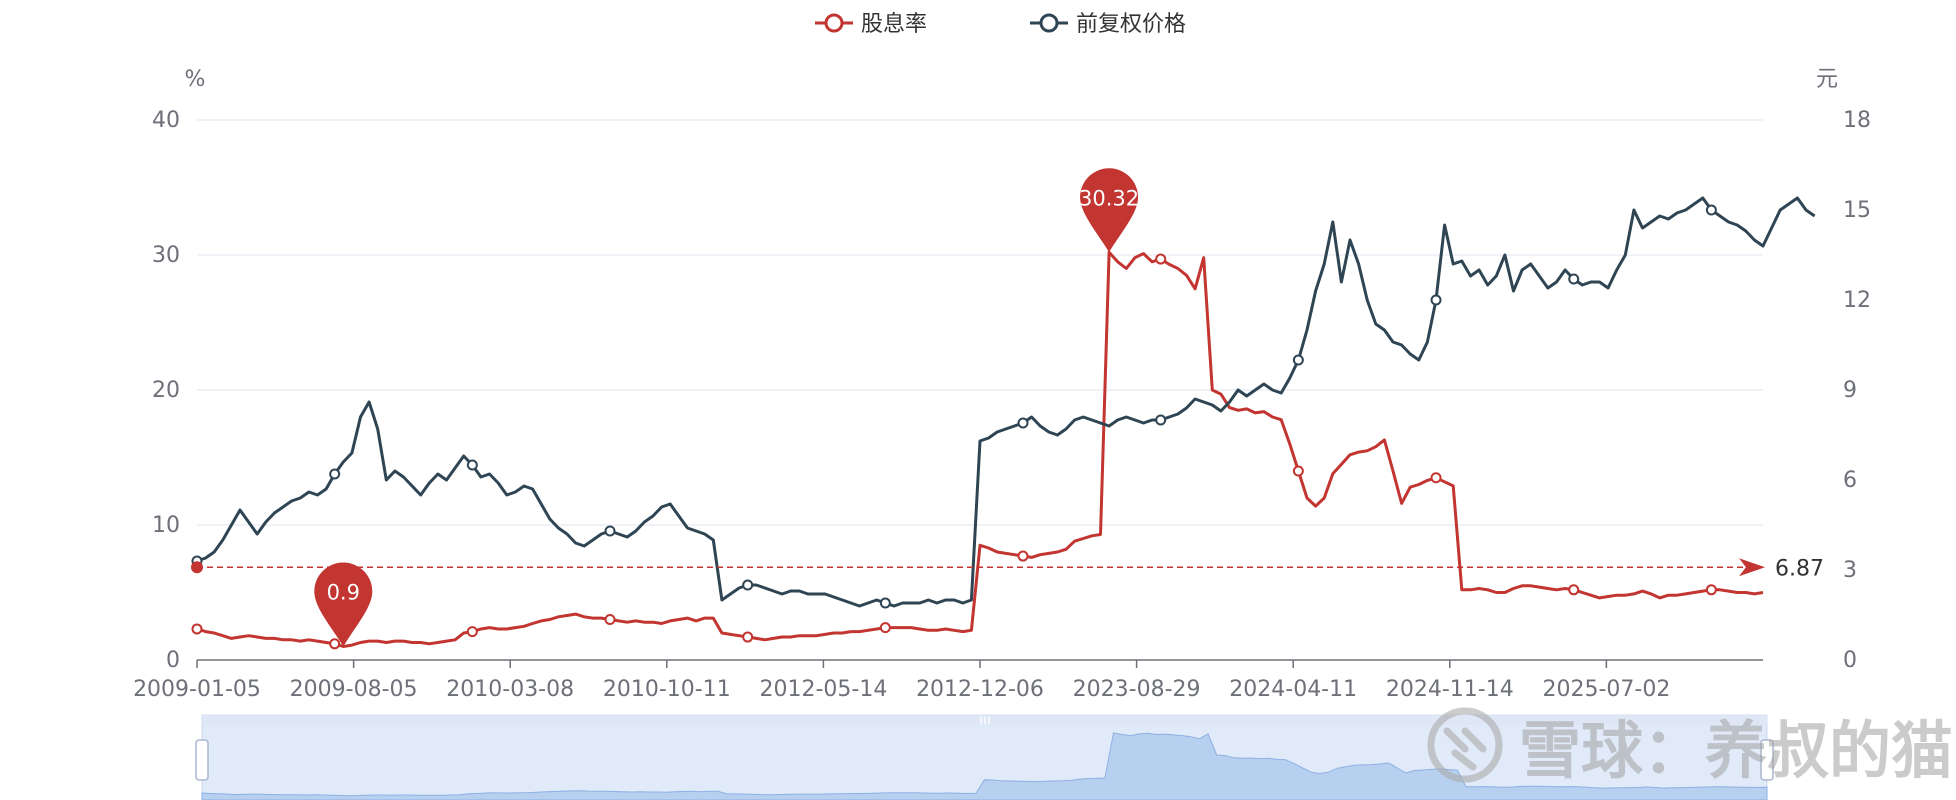 The image size is (1956, 800). Describe the element at coordinates (1465, 745) in the screenshot. I see `snowball-logo-icon` at that location.